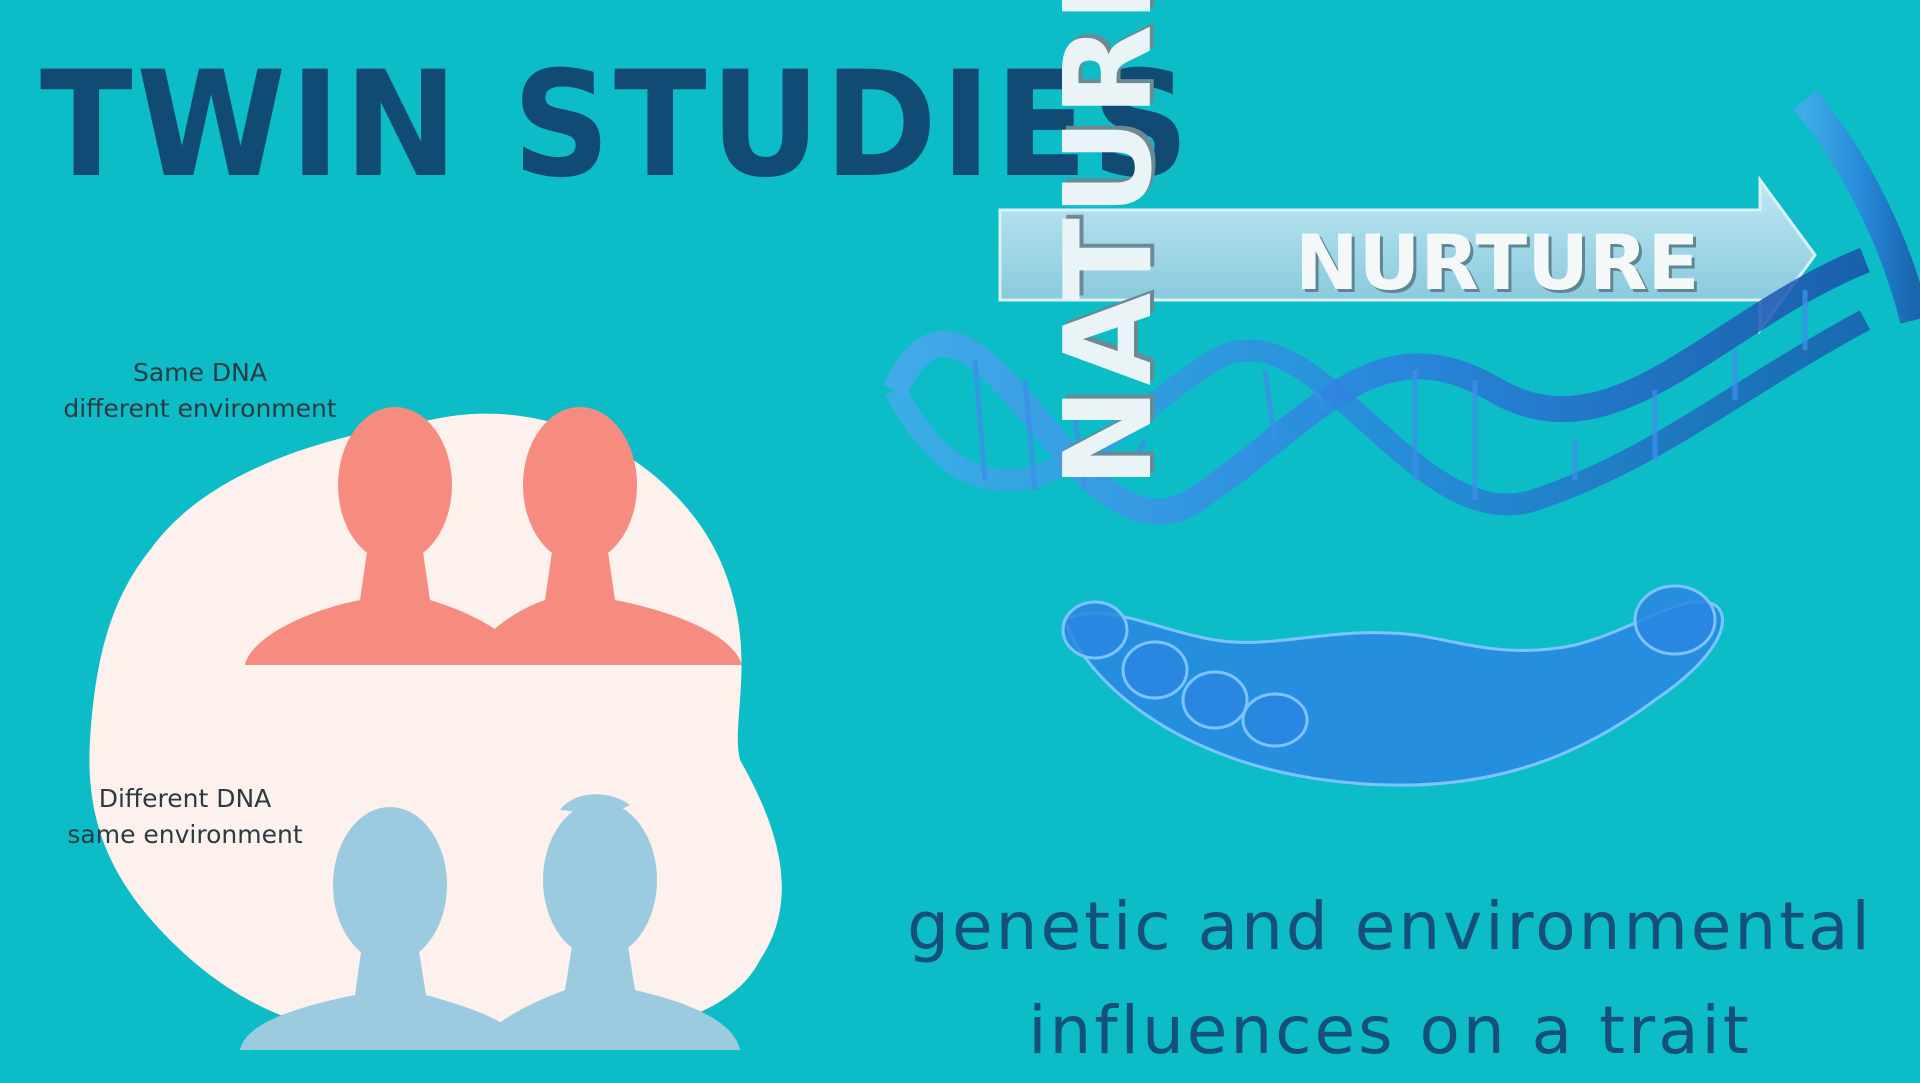 Image resolution: width=1920 pixels, height=1083 pixels. What do you see at coordinates (200, 372) in the screenshot?
I see `group-label-line: Same DNA` at bounding box center [200, 372].